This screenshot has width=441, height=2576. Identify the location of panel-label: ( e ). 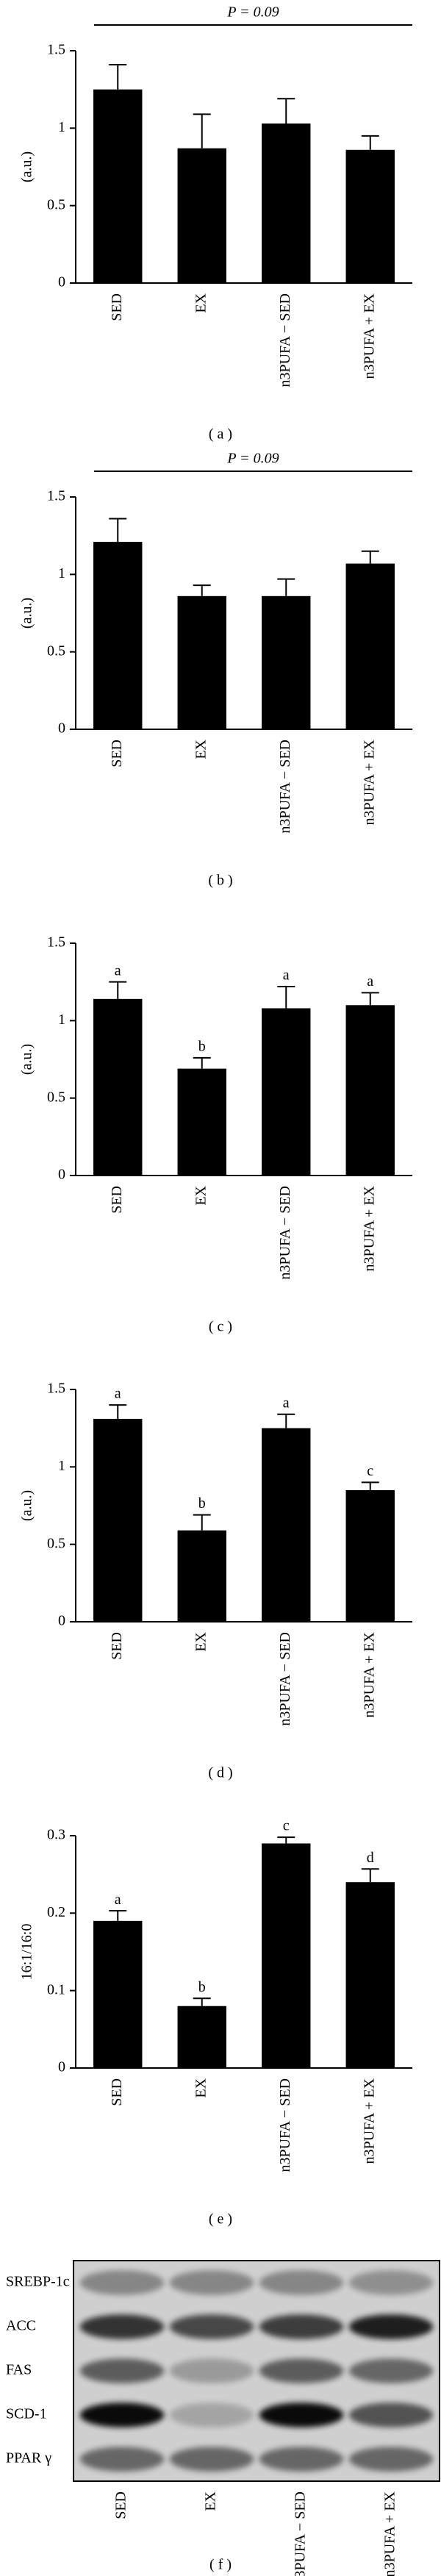
(220, 2219).